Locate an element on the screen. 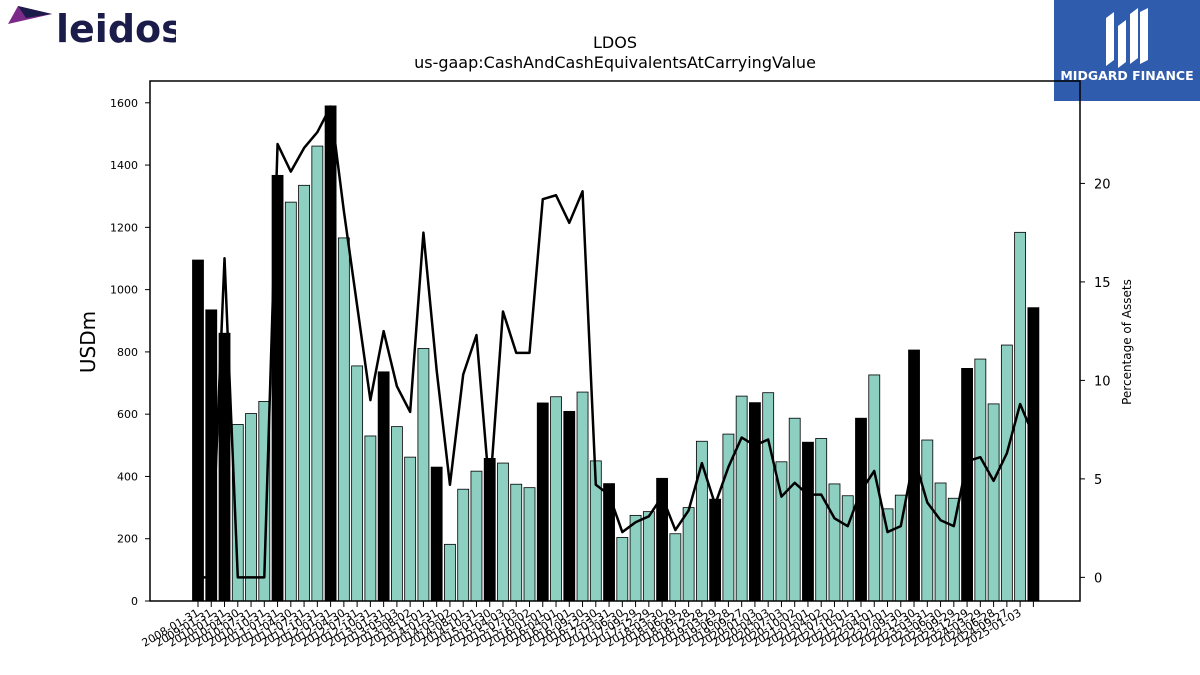  y2-tick-label: 10 is located at coordinates (1102, 381).